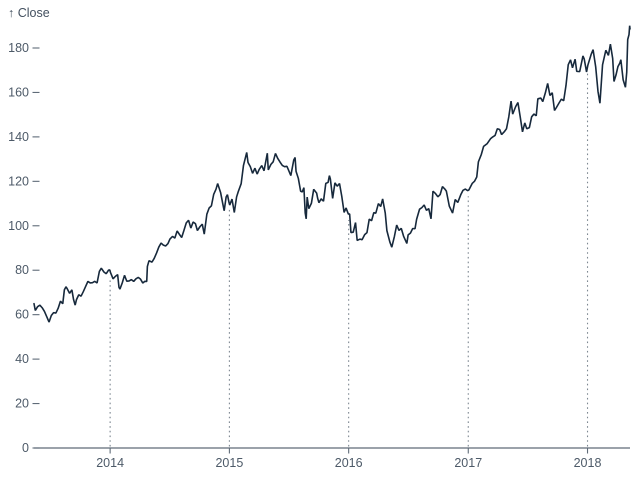 Image resolution: width=640 pixels, height=485 pixels. I want to click on y-tick-label: 20, so click(22, 404).